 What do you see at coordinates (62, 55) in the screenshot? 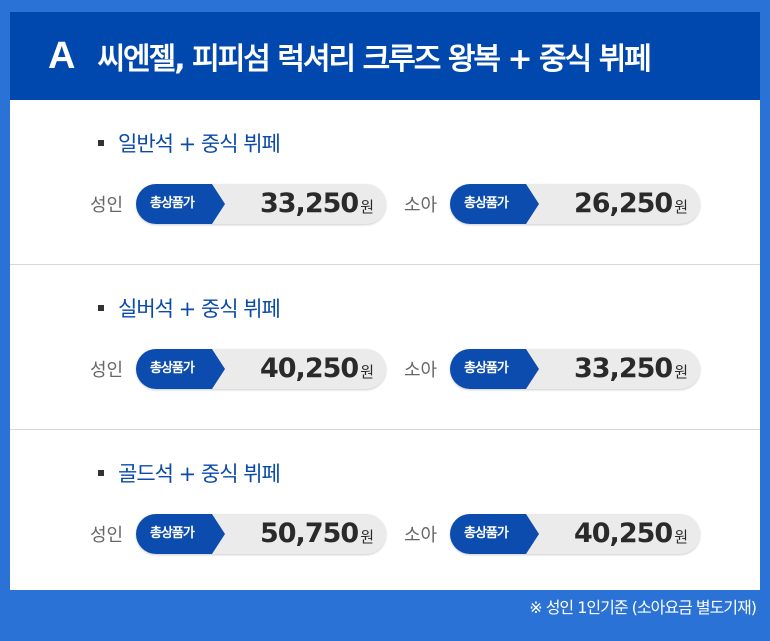
I see `header-letter: A` at bounding box center [62, 55].